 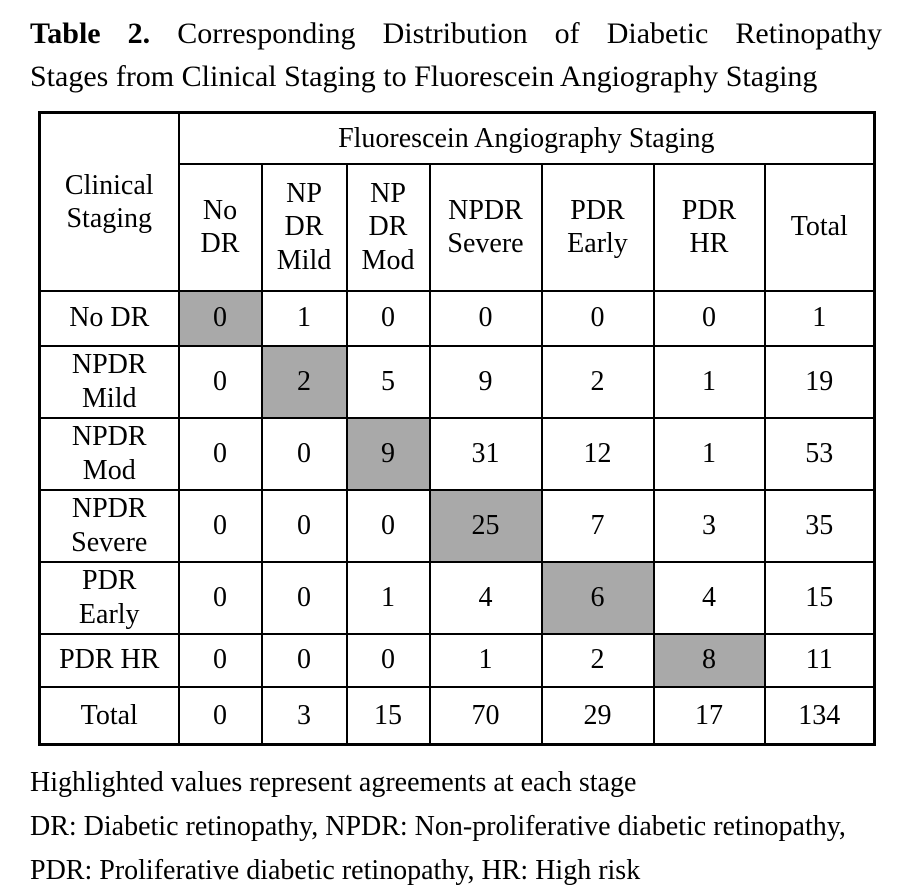 What do you see at coordinates (388, 715) in the screenshot?
I see `column-total-cell: 15` at bounding box center [388, 715].